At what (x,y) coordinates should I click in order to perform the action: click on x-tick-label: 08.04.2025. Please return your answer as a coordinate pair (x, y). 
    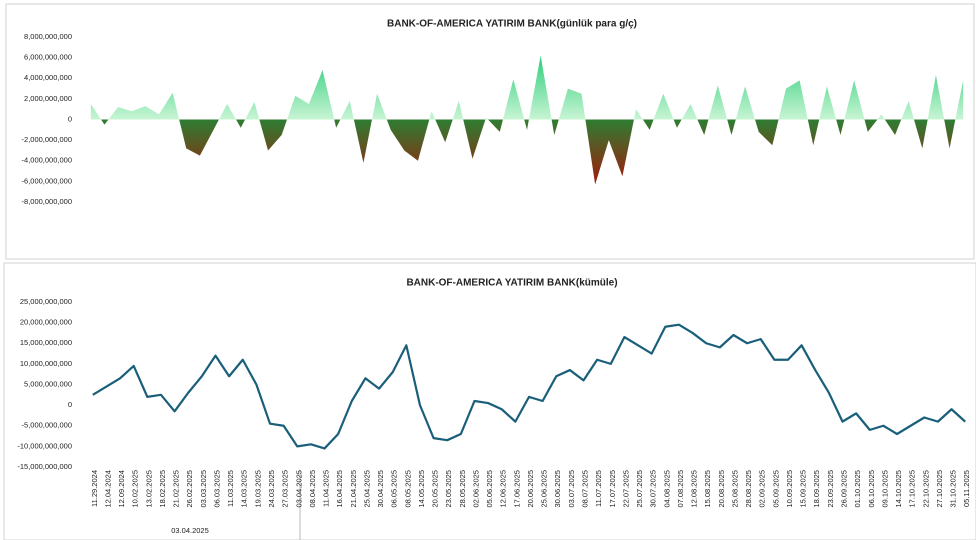
    Looking at the image, I should click on (312, 489).